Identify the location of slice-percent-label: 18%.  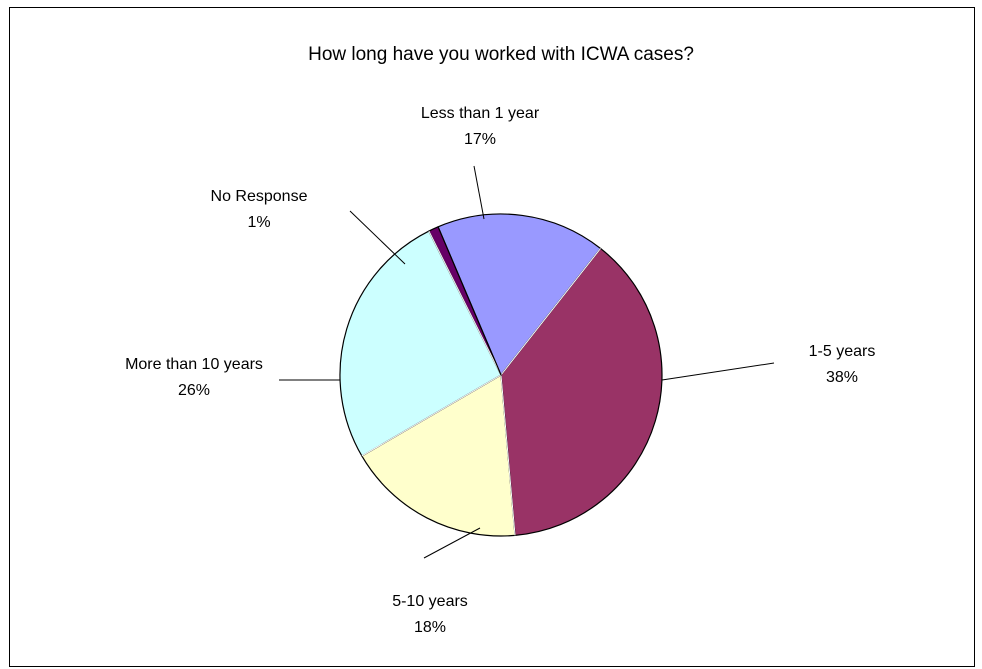
(430, 627).